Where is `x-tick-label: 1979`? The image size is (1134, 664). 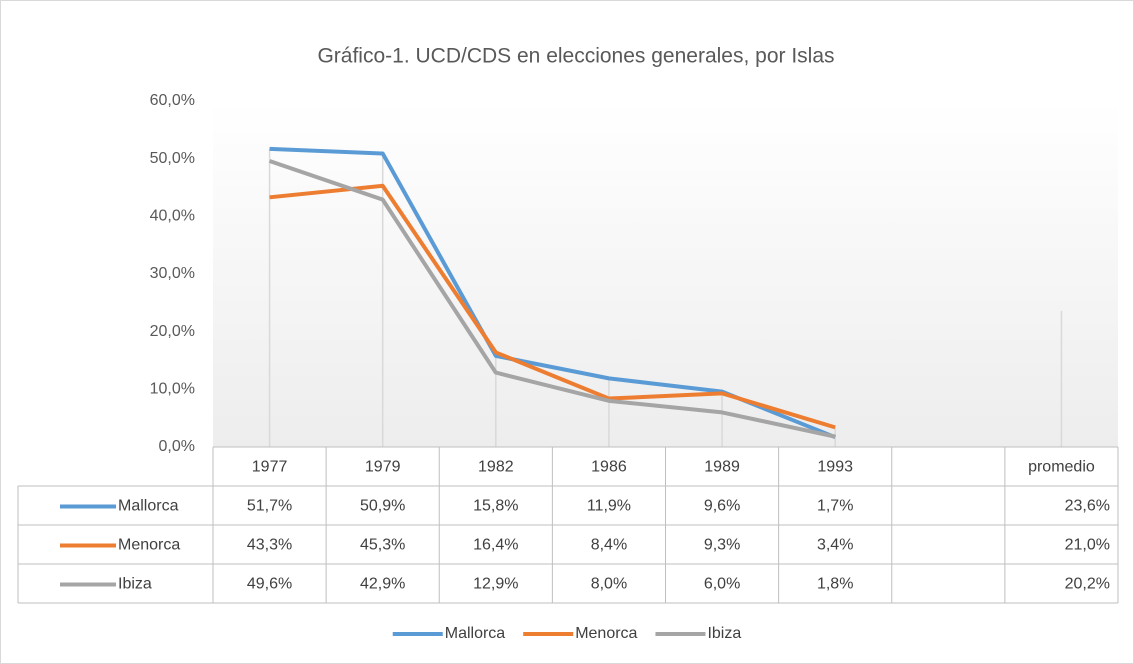
x-tick-label: 1979 is located at coordinates (383, 467).